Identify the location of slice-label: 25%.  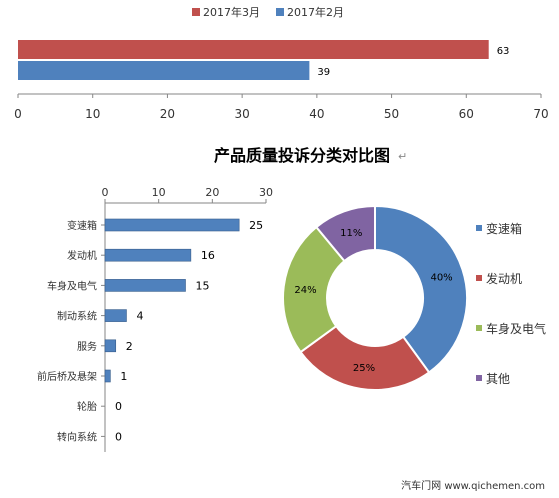
(364, 368).